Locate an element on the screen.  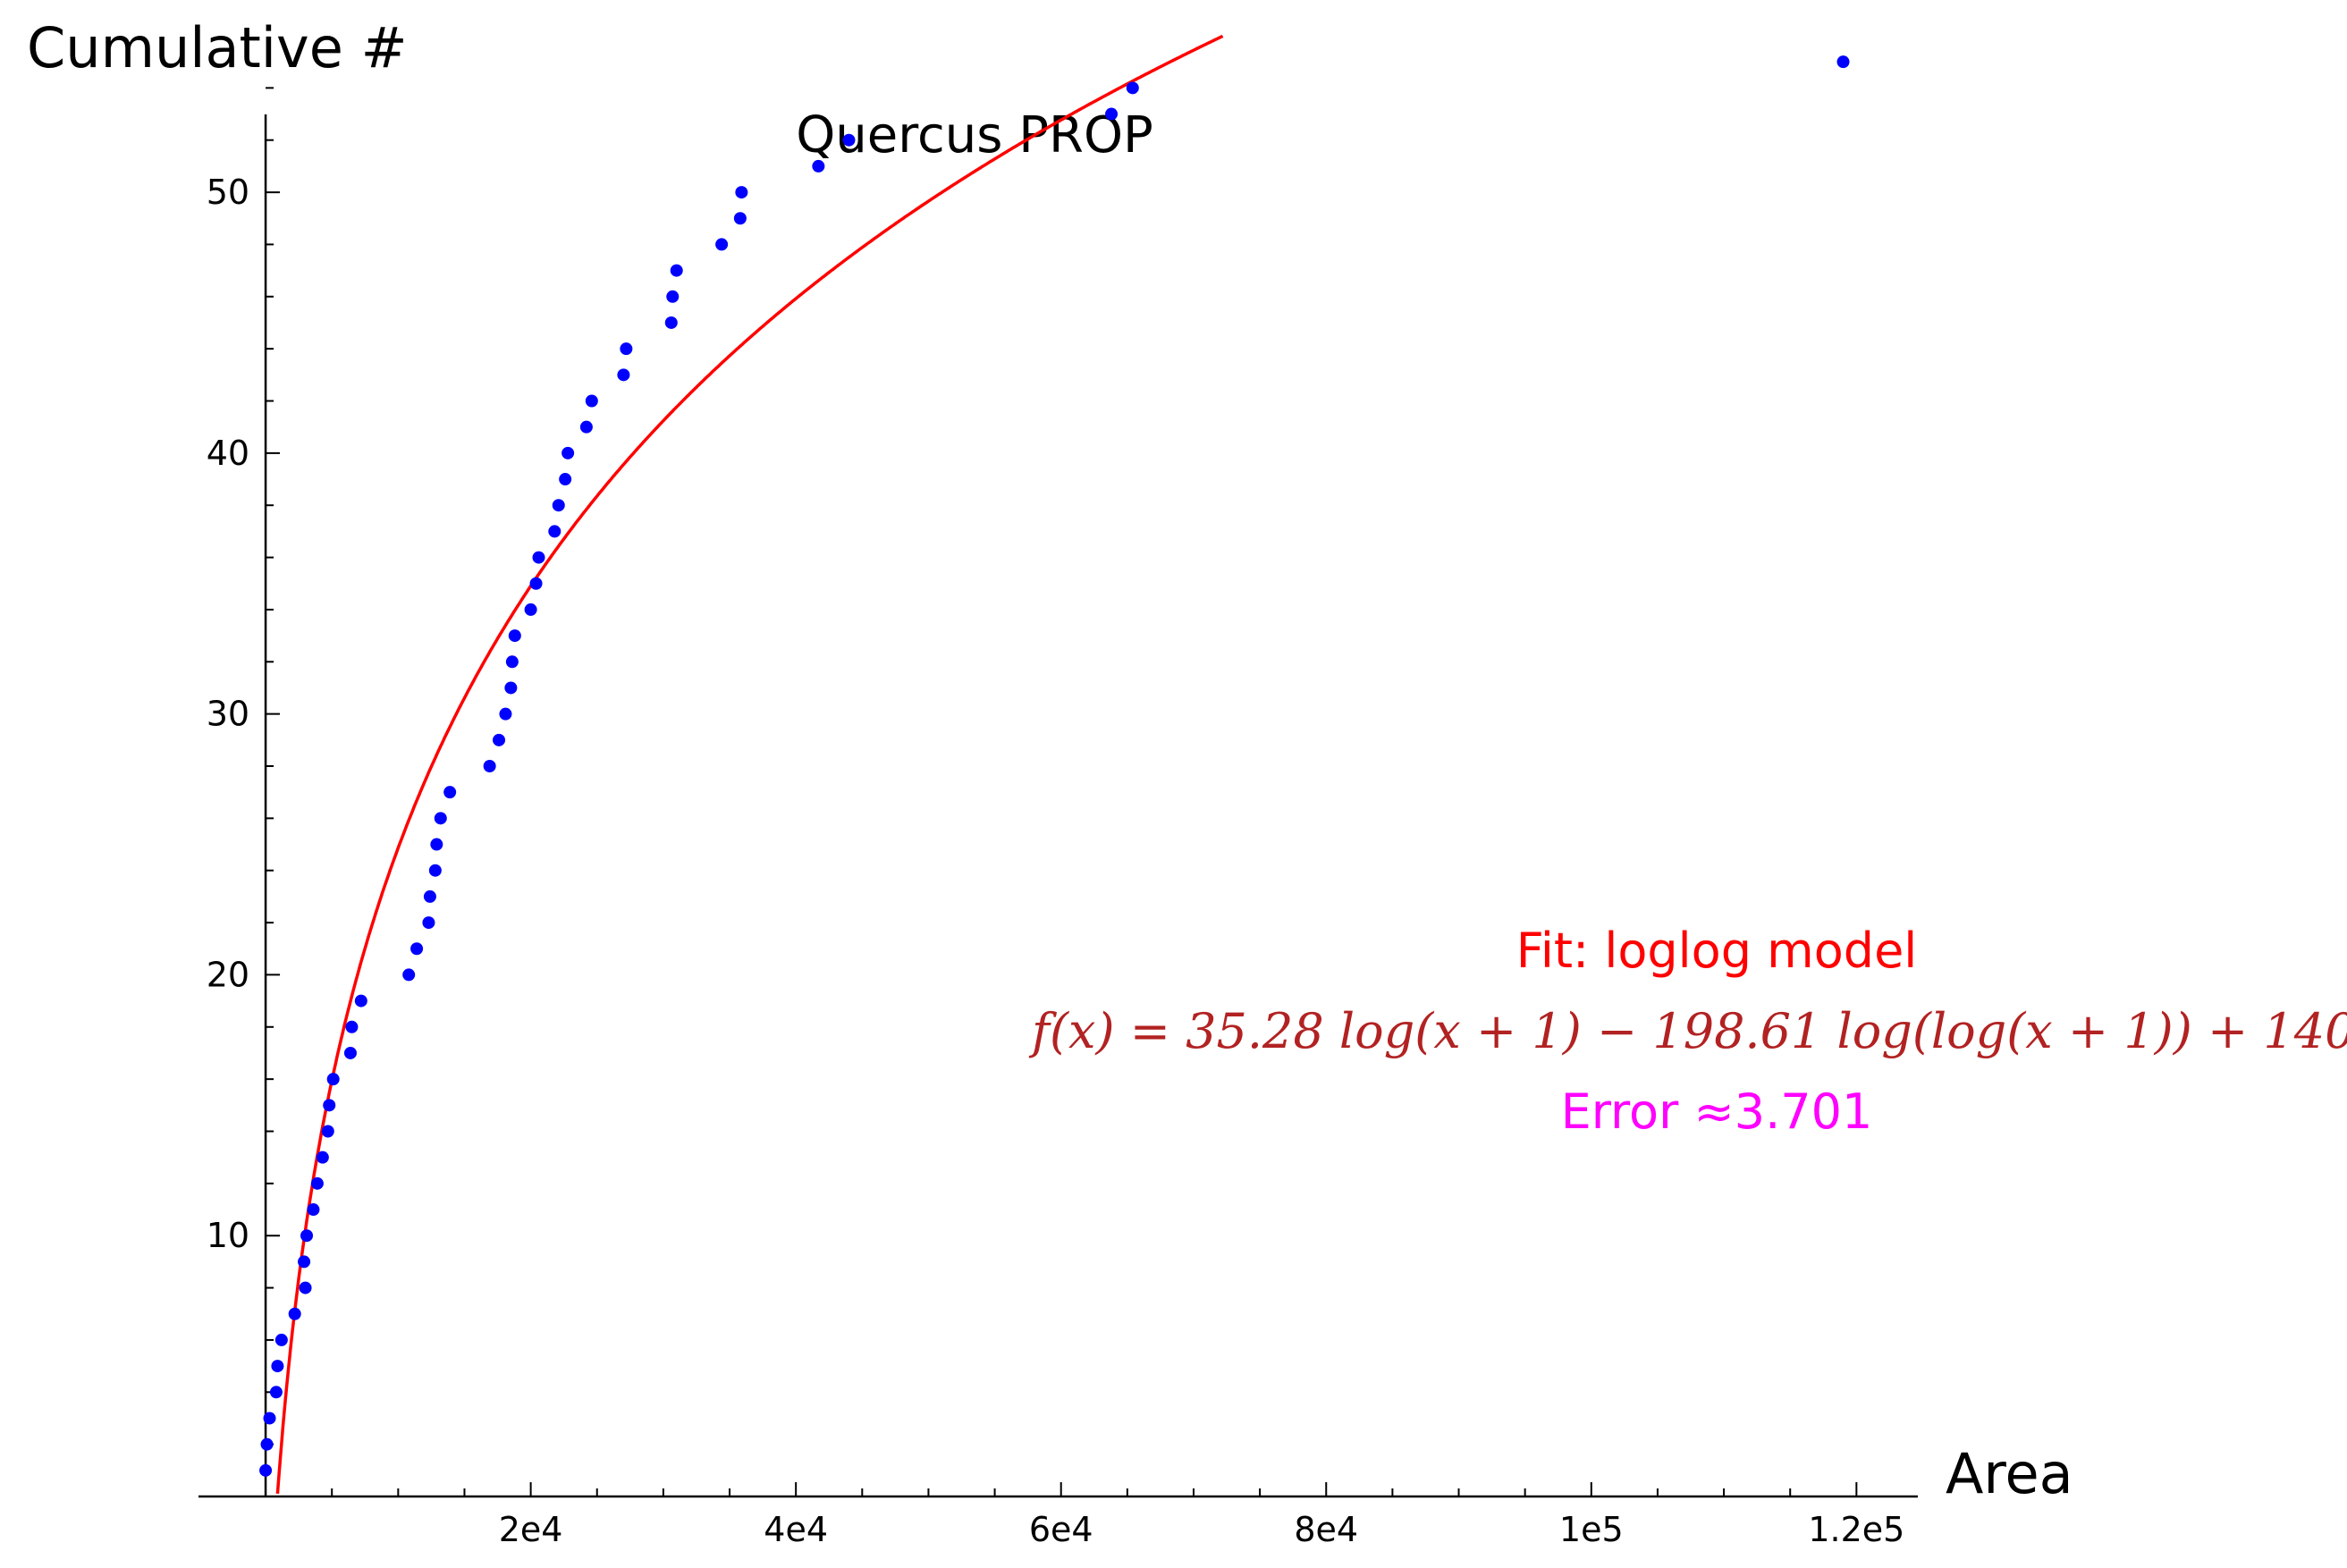
y-axis-label: Cumulative # is located at coordinates (217, 47).